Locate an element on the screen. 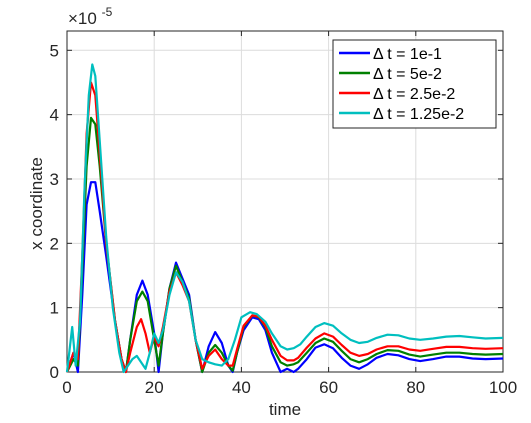  y-scale-exponent-base: ×10 is located at coordinates (82, 18).